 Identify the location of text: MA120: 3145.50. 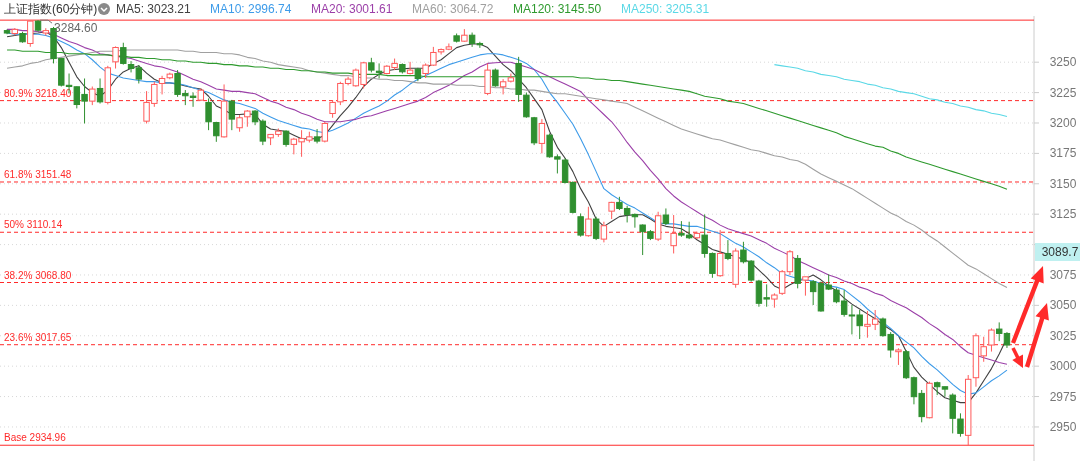
(557, 9).